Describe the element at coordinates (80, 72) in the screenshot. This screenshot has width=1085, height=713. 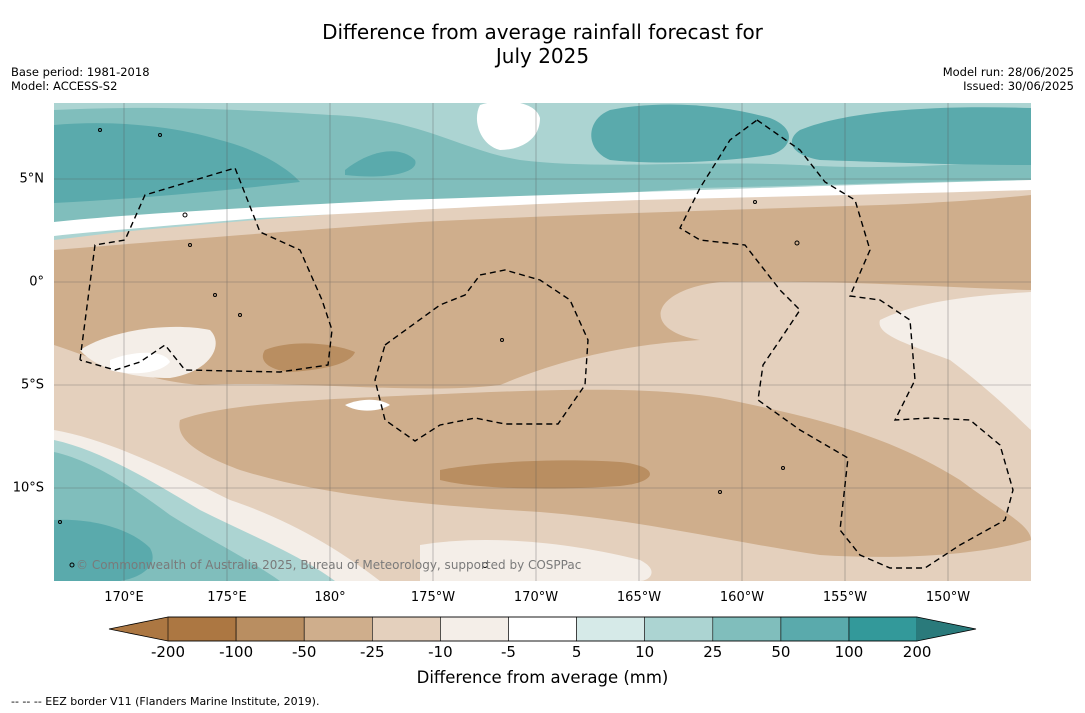
I see `base-period: Base period: 1981-2018` at that location.